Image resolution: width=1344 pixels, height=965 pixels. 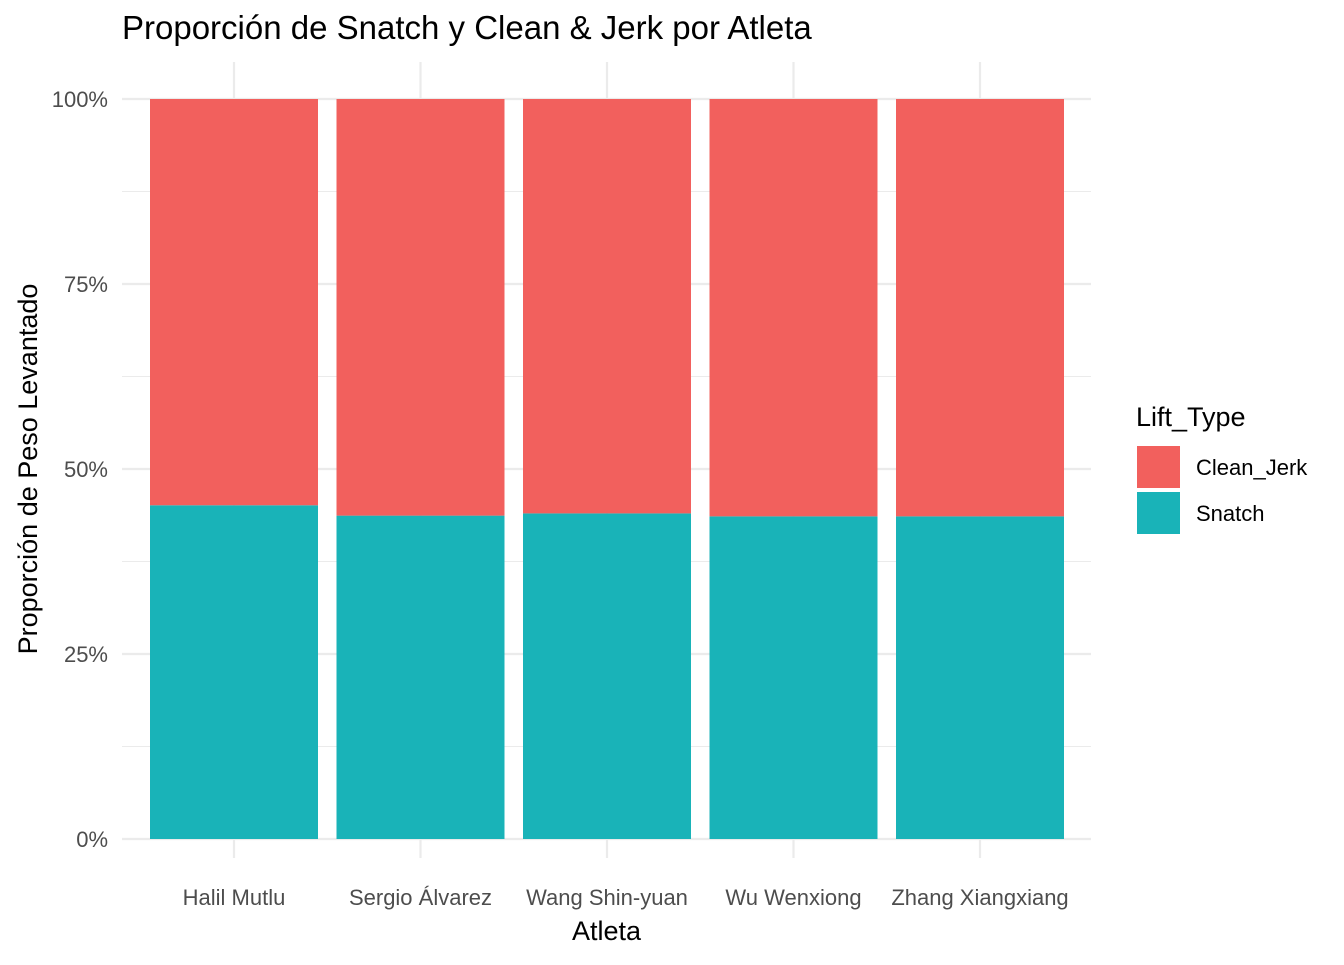 What do you see at coordinates (607, 897) in the screenshot?
I see `x-tick-label: Wang Shin-yuan` at bounding box center [607, 897].